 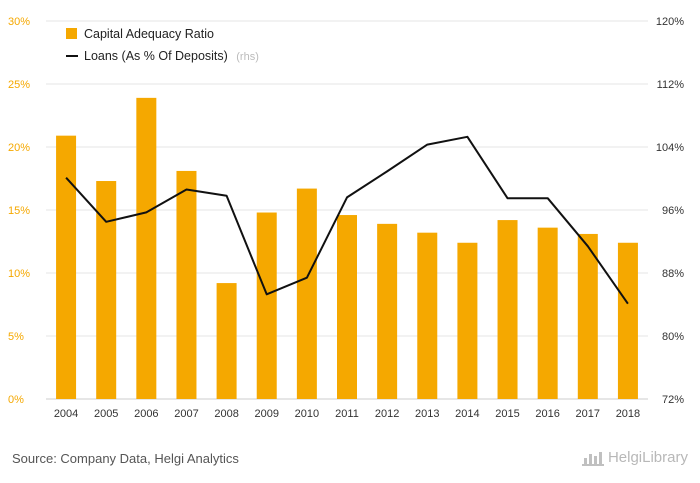 What do you see at coordinates (427, 414) in the screenshot?
I see `x-tick-label: 2013` at bounding box center [427, 414].